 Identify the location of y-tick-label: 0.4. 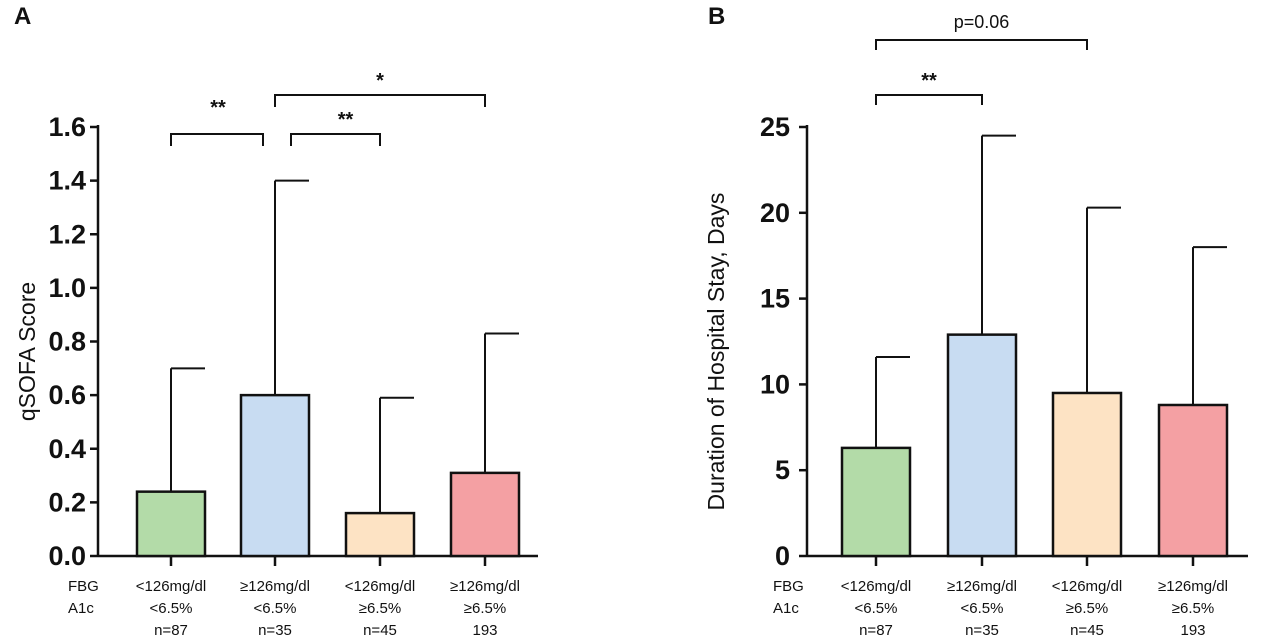
(67, 449).